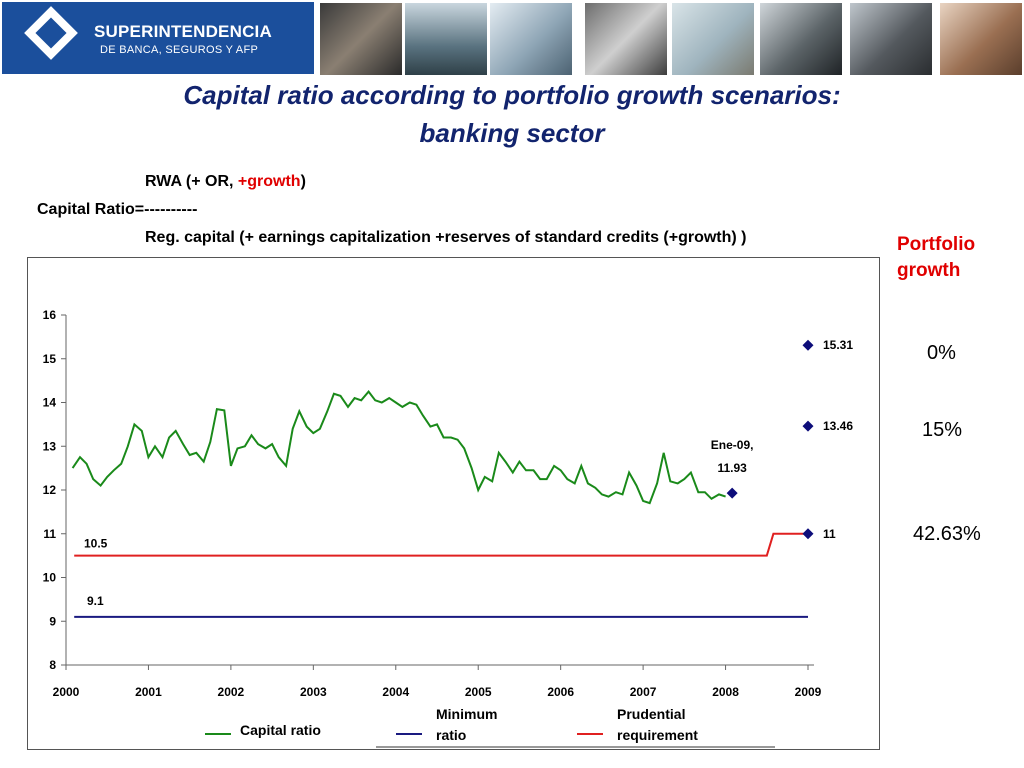 The height and width of the screenshot is (768, 1024). Describe the element at coordinates (466, 714) in the screenshot. I see `legend-minimum-ratio-label-line1: Minimum` at that location.